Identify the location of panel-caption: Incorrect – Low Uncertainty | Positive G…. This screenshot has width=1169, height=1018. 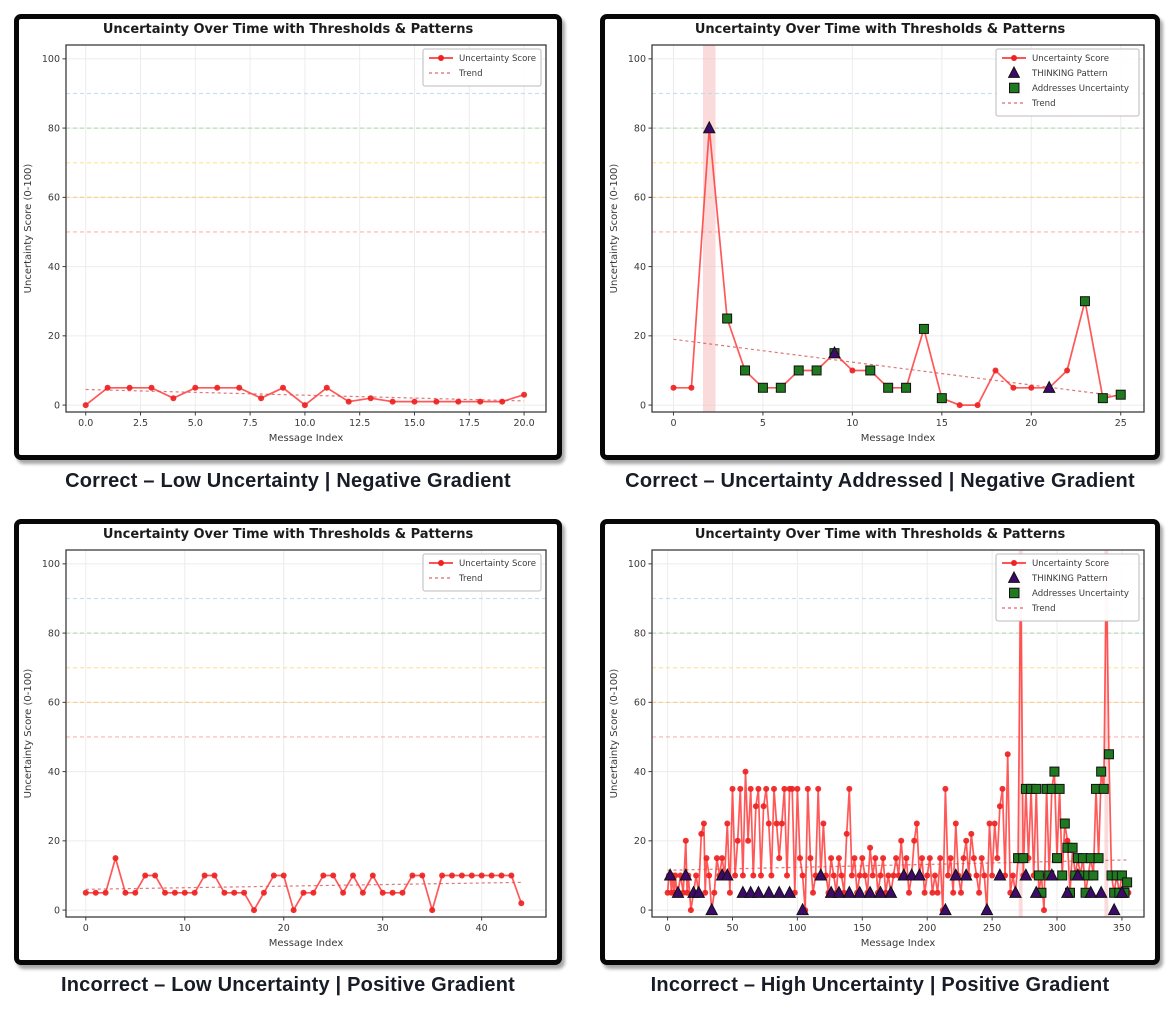
(288, 985).